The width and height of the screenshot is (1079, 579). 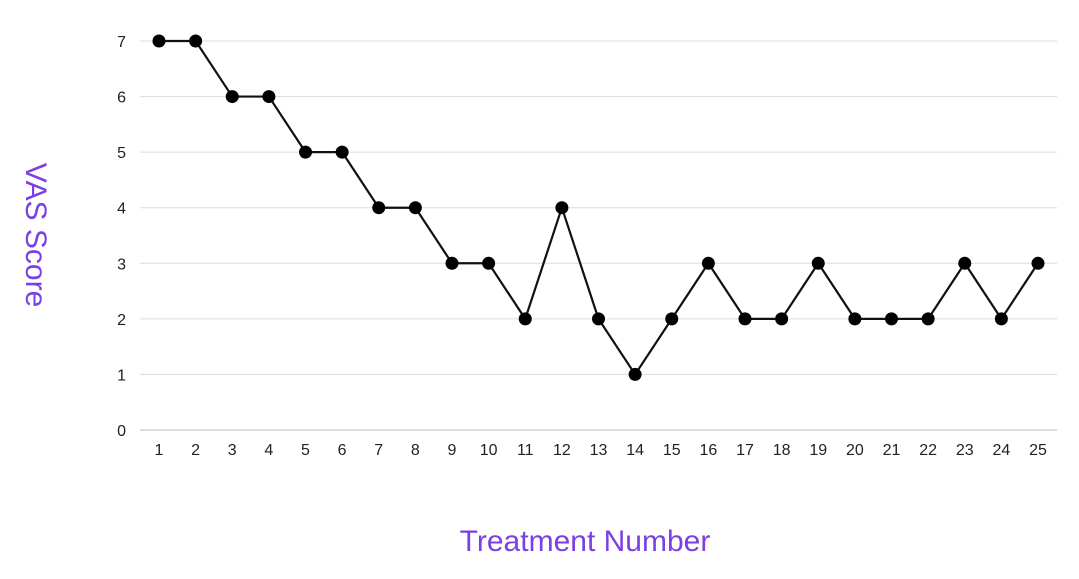 What do you see at coordinates (121, 209) in the screenshot?
I see `y-tick-label: 4` at bounding box center [121, 209].